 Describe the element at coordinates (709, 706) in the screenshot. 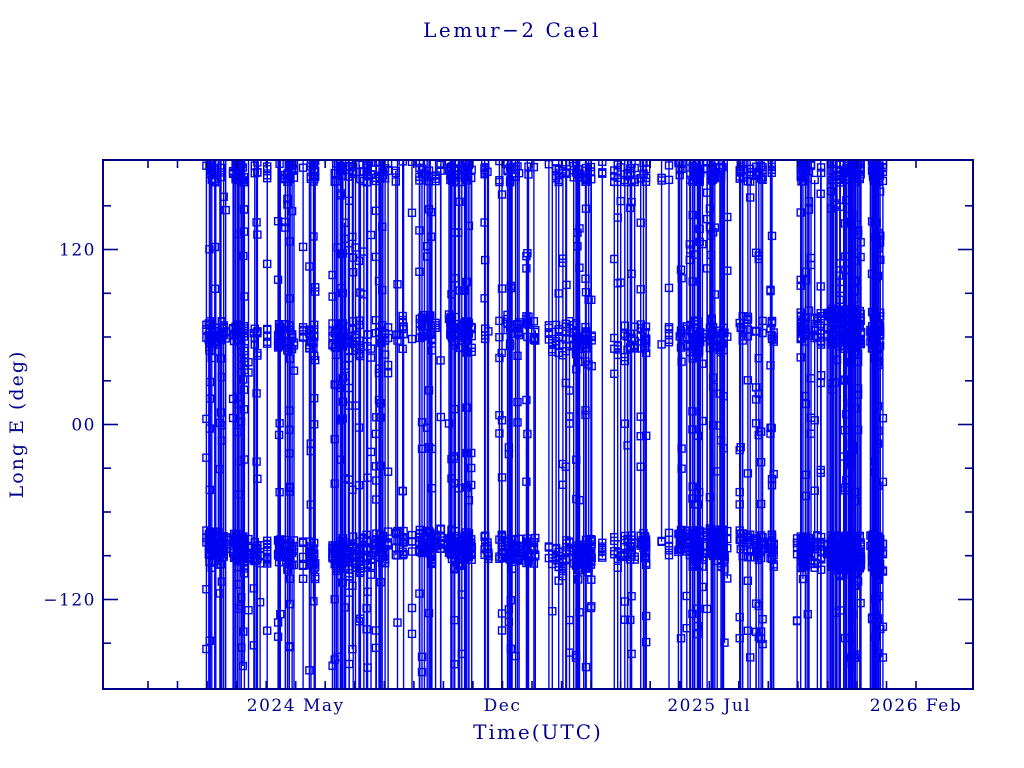

I see `x-tick-label: 2025 Jul` at that location.